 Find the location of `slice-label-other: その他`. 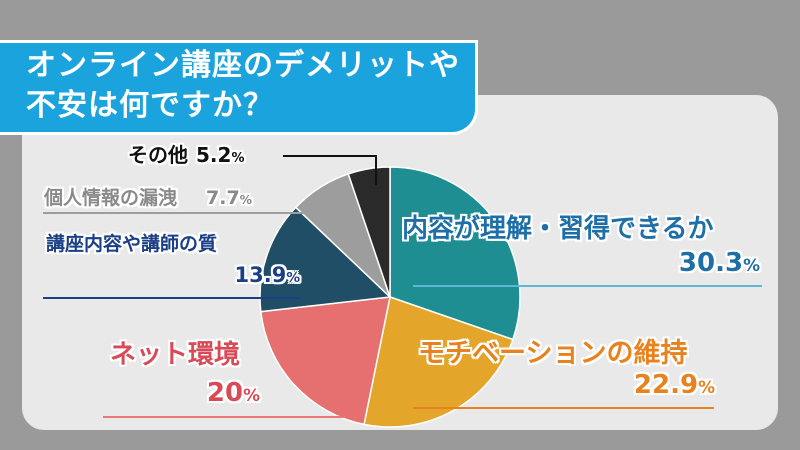

slice-label-other: その他 is located at coordinates (158, 155).